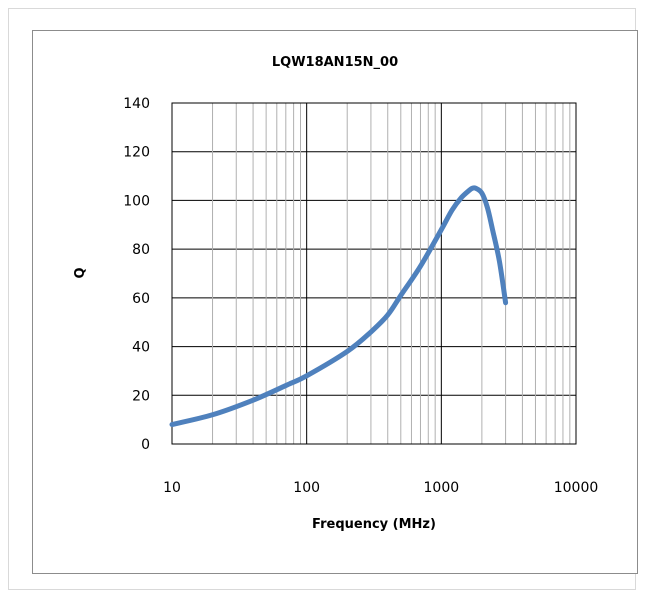  What do you see at coordinates (576, 488) in the screenshot?
I see `x-tick-label: 10000` at bounding box center [576, 488].